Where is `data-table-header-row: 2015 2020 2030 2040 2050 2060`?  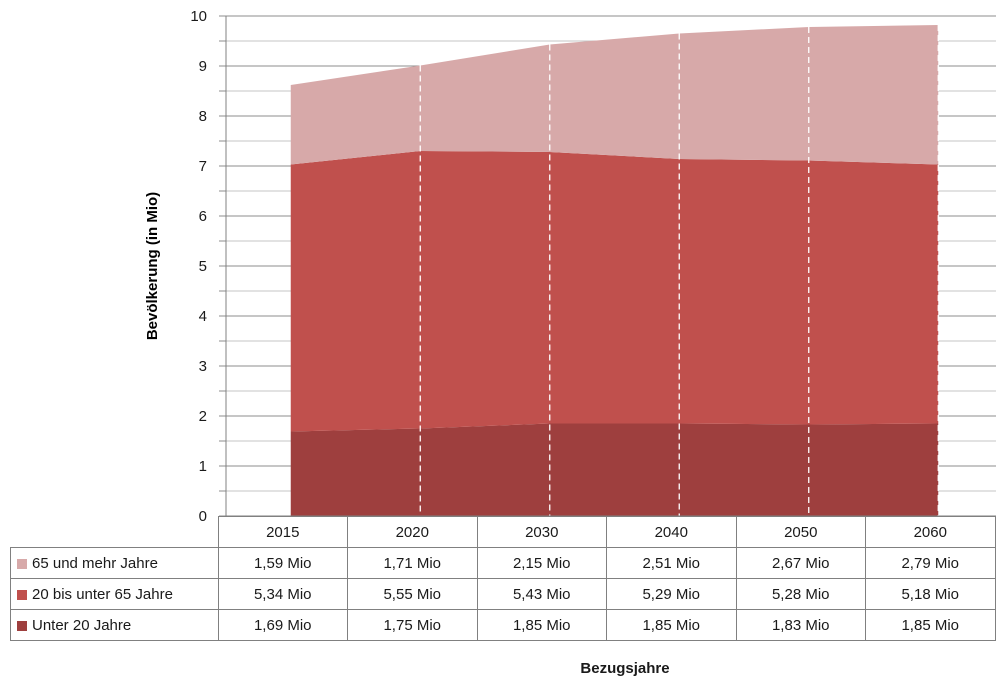 data-table-header-row: 2015 2020 2030 2040 2050 2060 is located at coordinates (503, 532).